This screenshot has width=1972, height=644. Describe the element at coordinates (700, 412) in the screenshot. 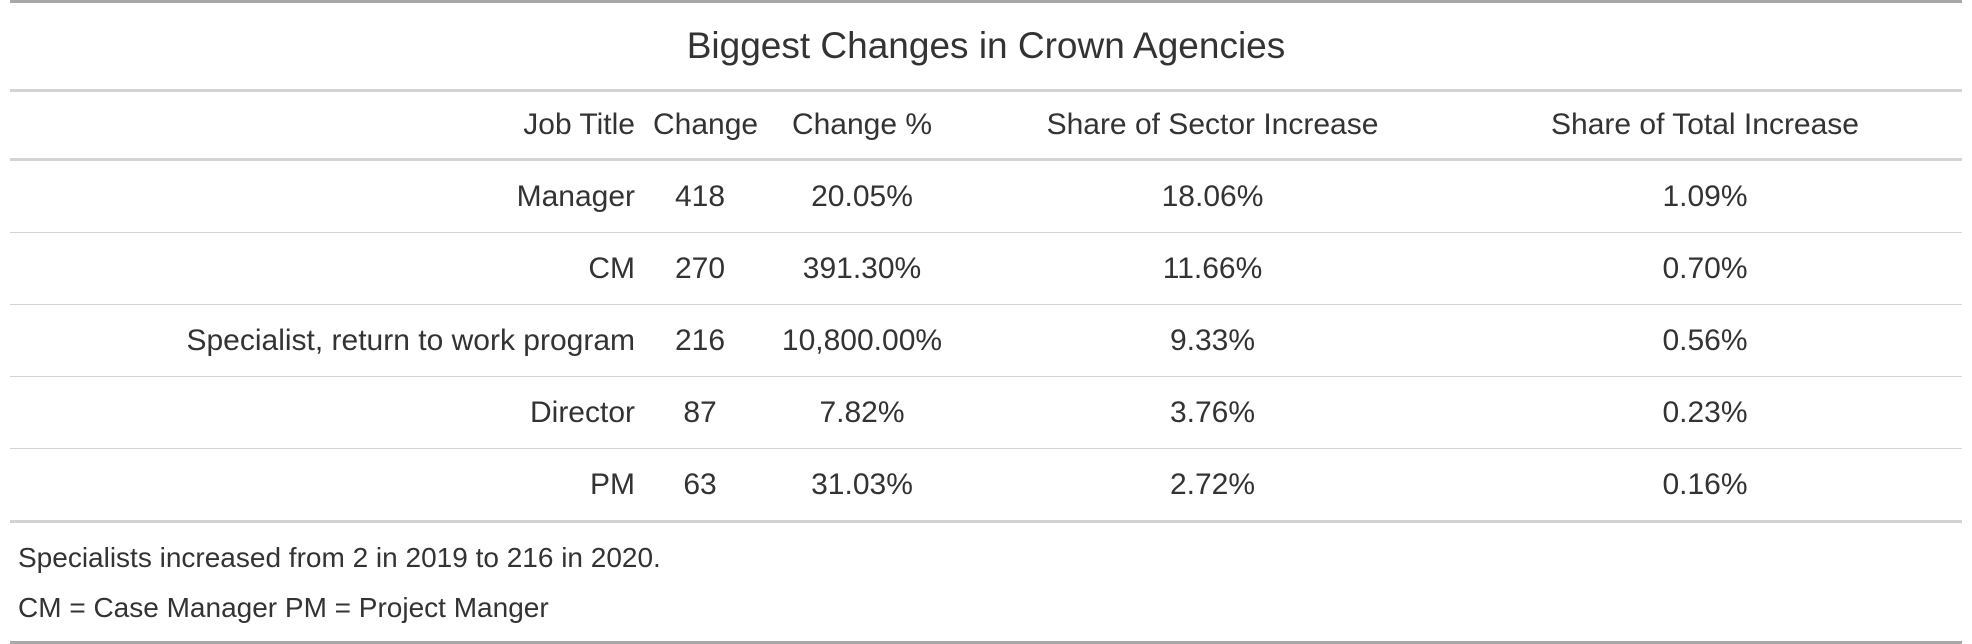

I see `cell-change: 87` at that location.